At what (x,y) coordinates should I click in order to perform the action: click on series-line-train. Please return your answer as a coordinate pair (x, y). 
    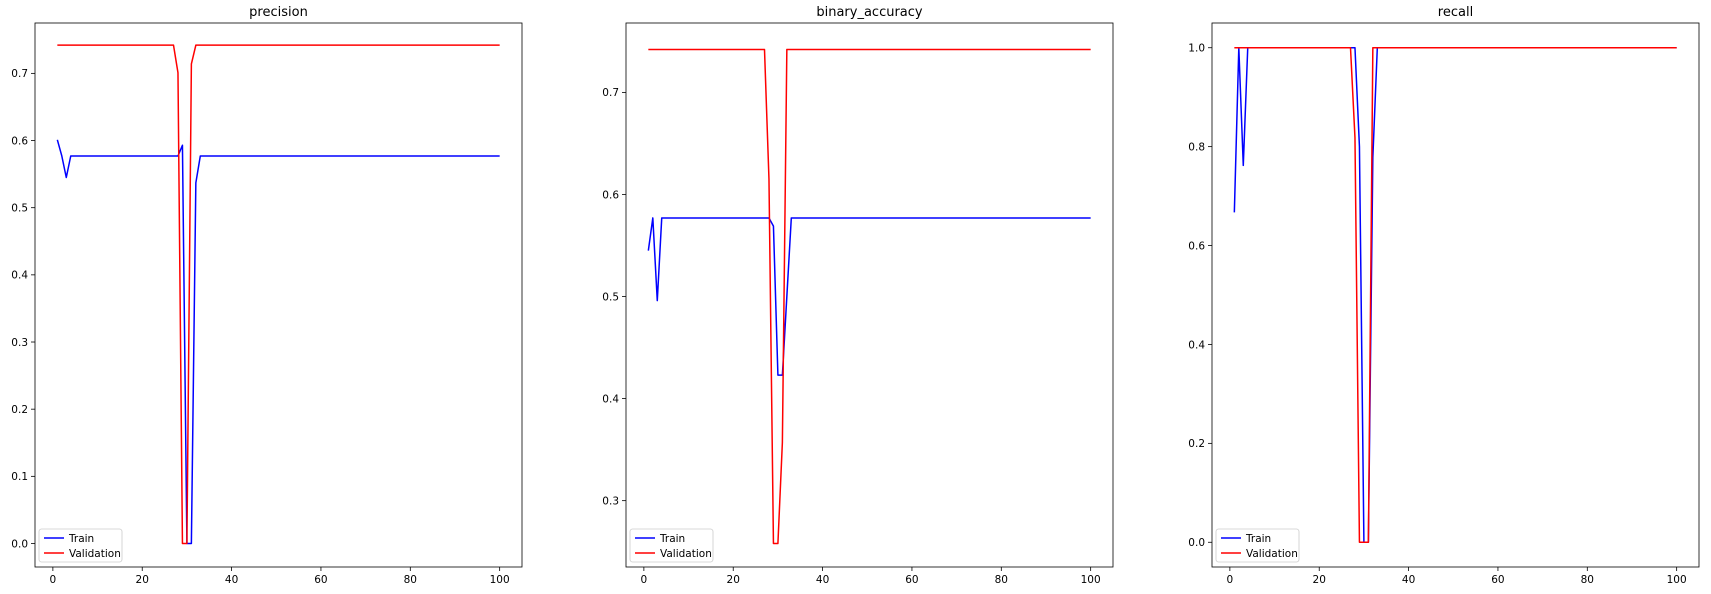
    Looking at the image, I should click on (869, 296).